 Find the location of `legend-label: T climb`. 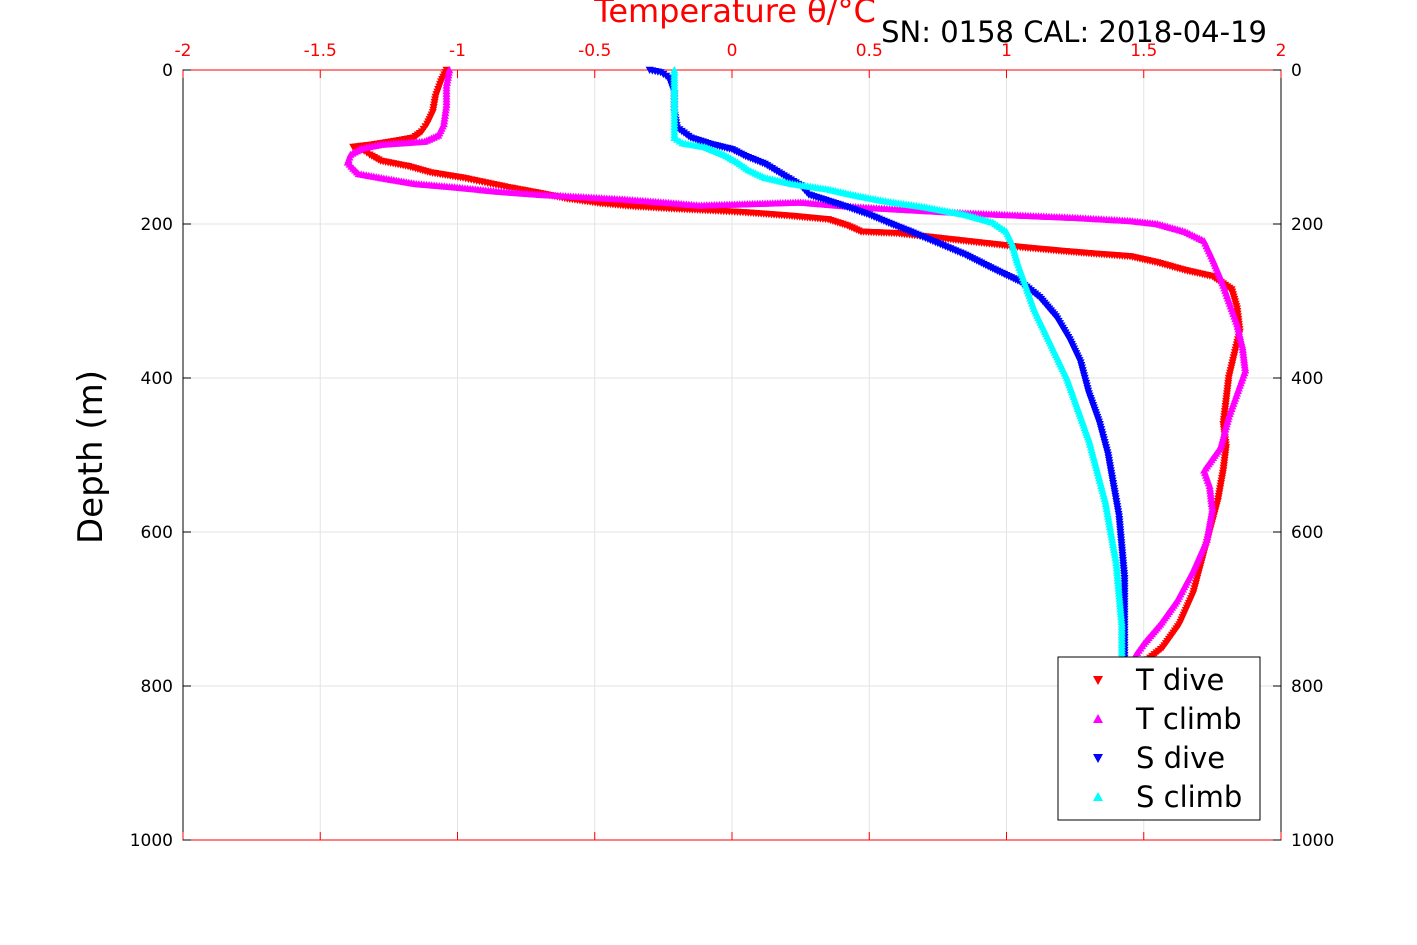

legend-label: T climb is located at coordinates (1188, 719).